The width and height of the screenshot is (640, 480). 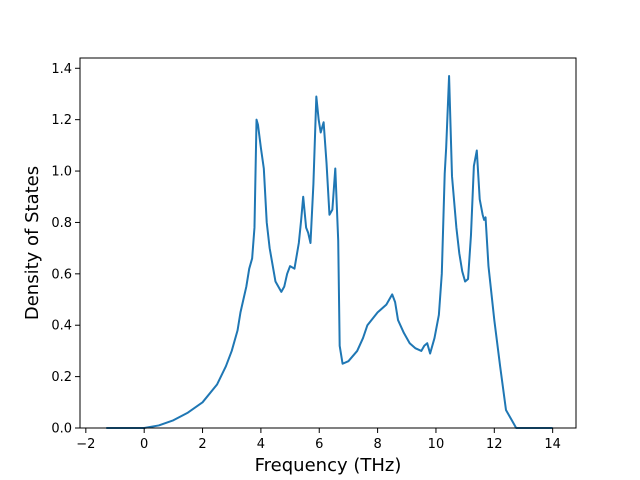 What do you see at coordinates (61, 69) in the screenshot?
I see `y-tick-label: 1.4` at bounding box center [61, 69].